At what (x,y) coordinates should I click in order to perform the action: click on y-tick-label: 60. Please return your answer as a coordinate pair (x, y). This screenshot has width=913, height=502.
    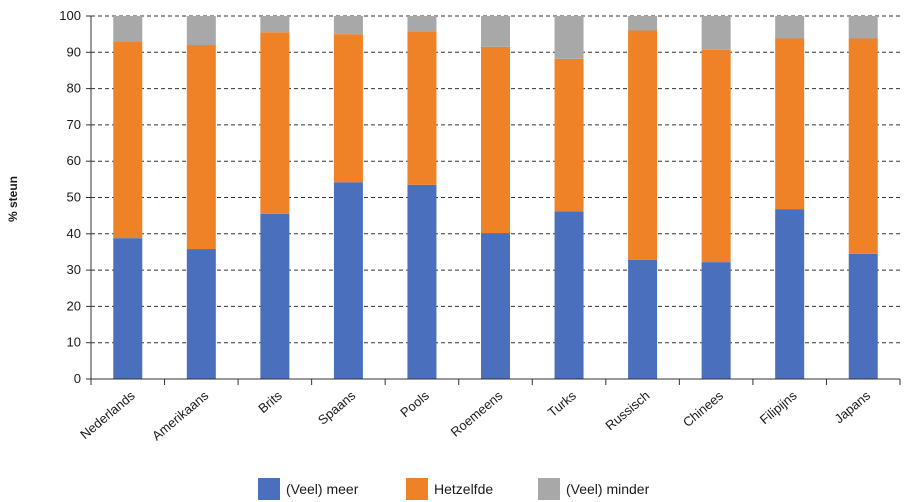
    Looking at the image, I should click on (74, 160).